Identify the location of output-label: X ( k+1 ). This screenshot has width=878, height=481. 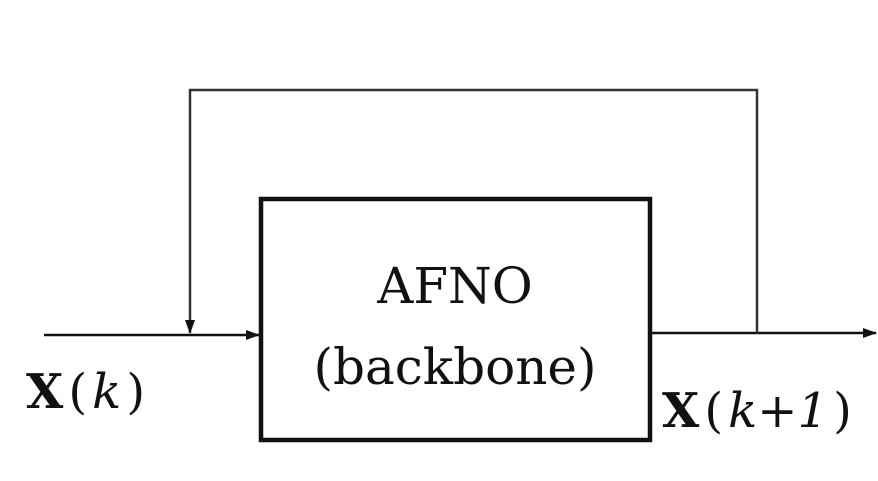
(757, 411).